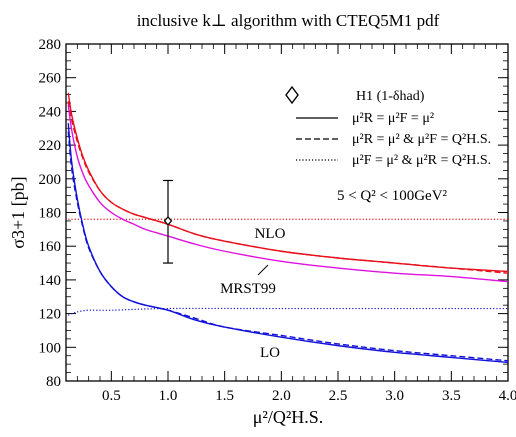 The height and width of the screenshot is (437, 516). I want to click on x-tick-label: 4.0, so click(507, 396).